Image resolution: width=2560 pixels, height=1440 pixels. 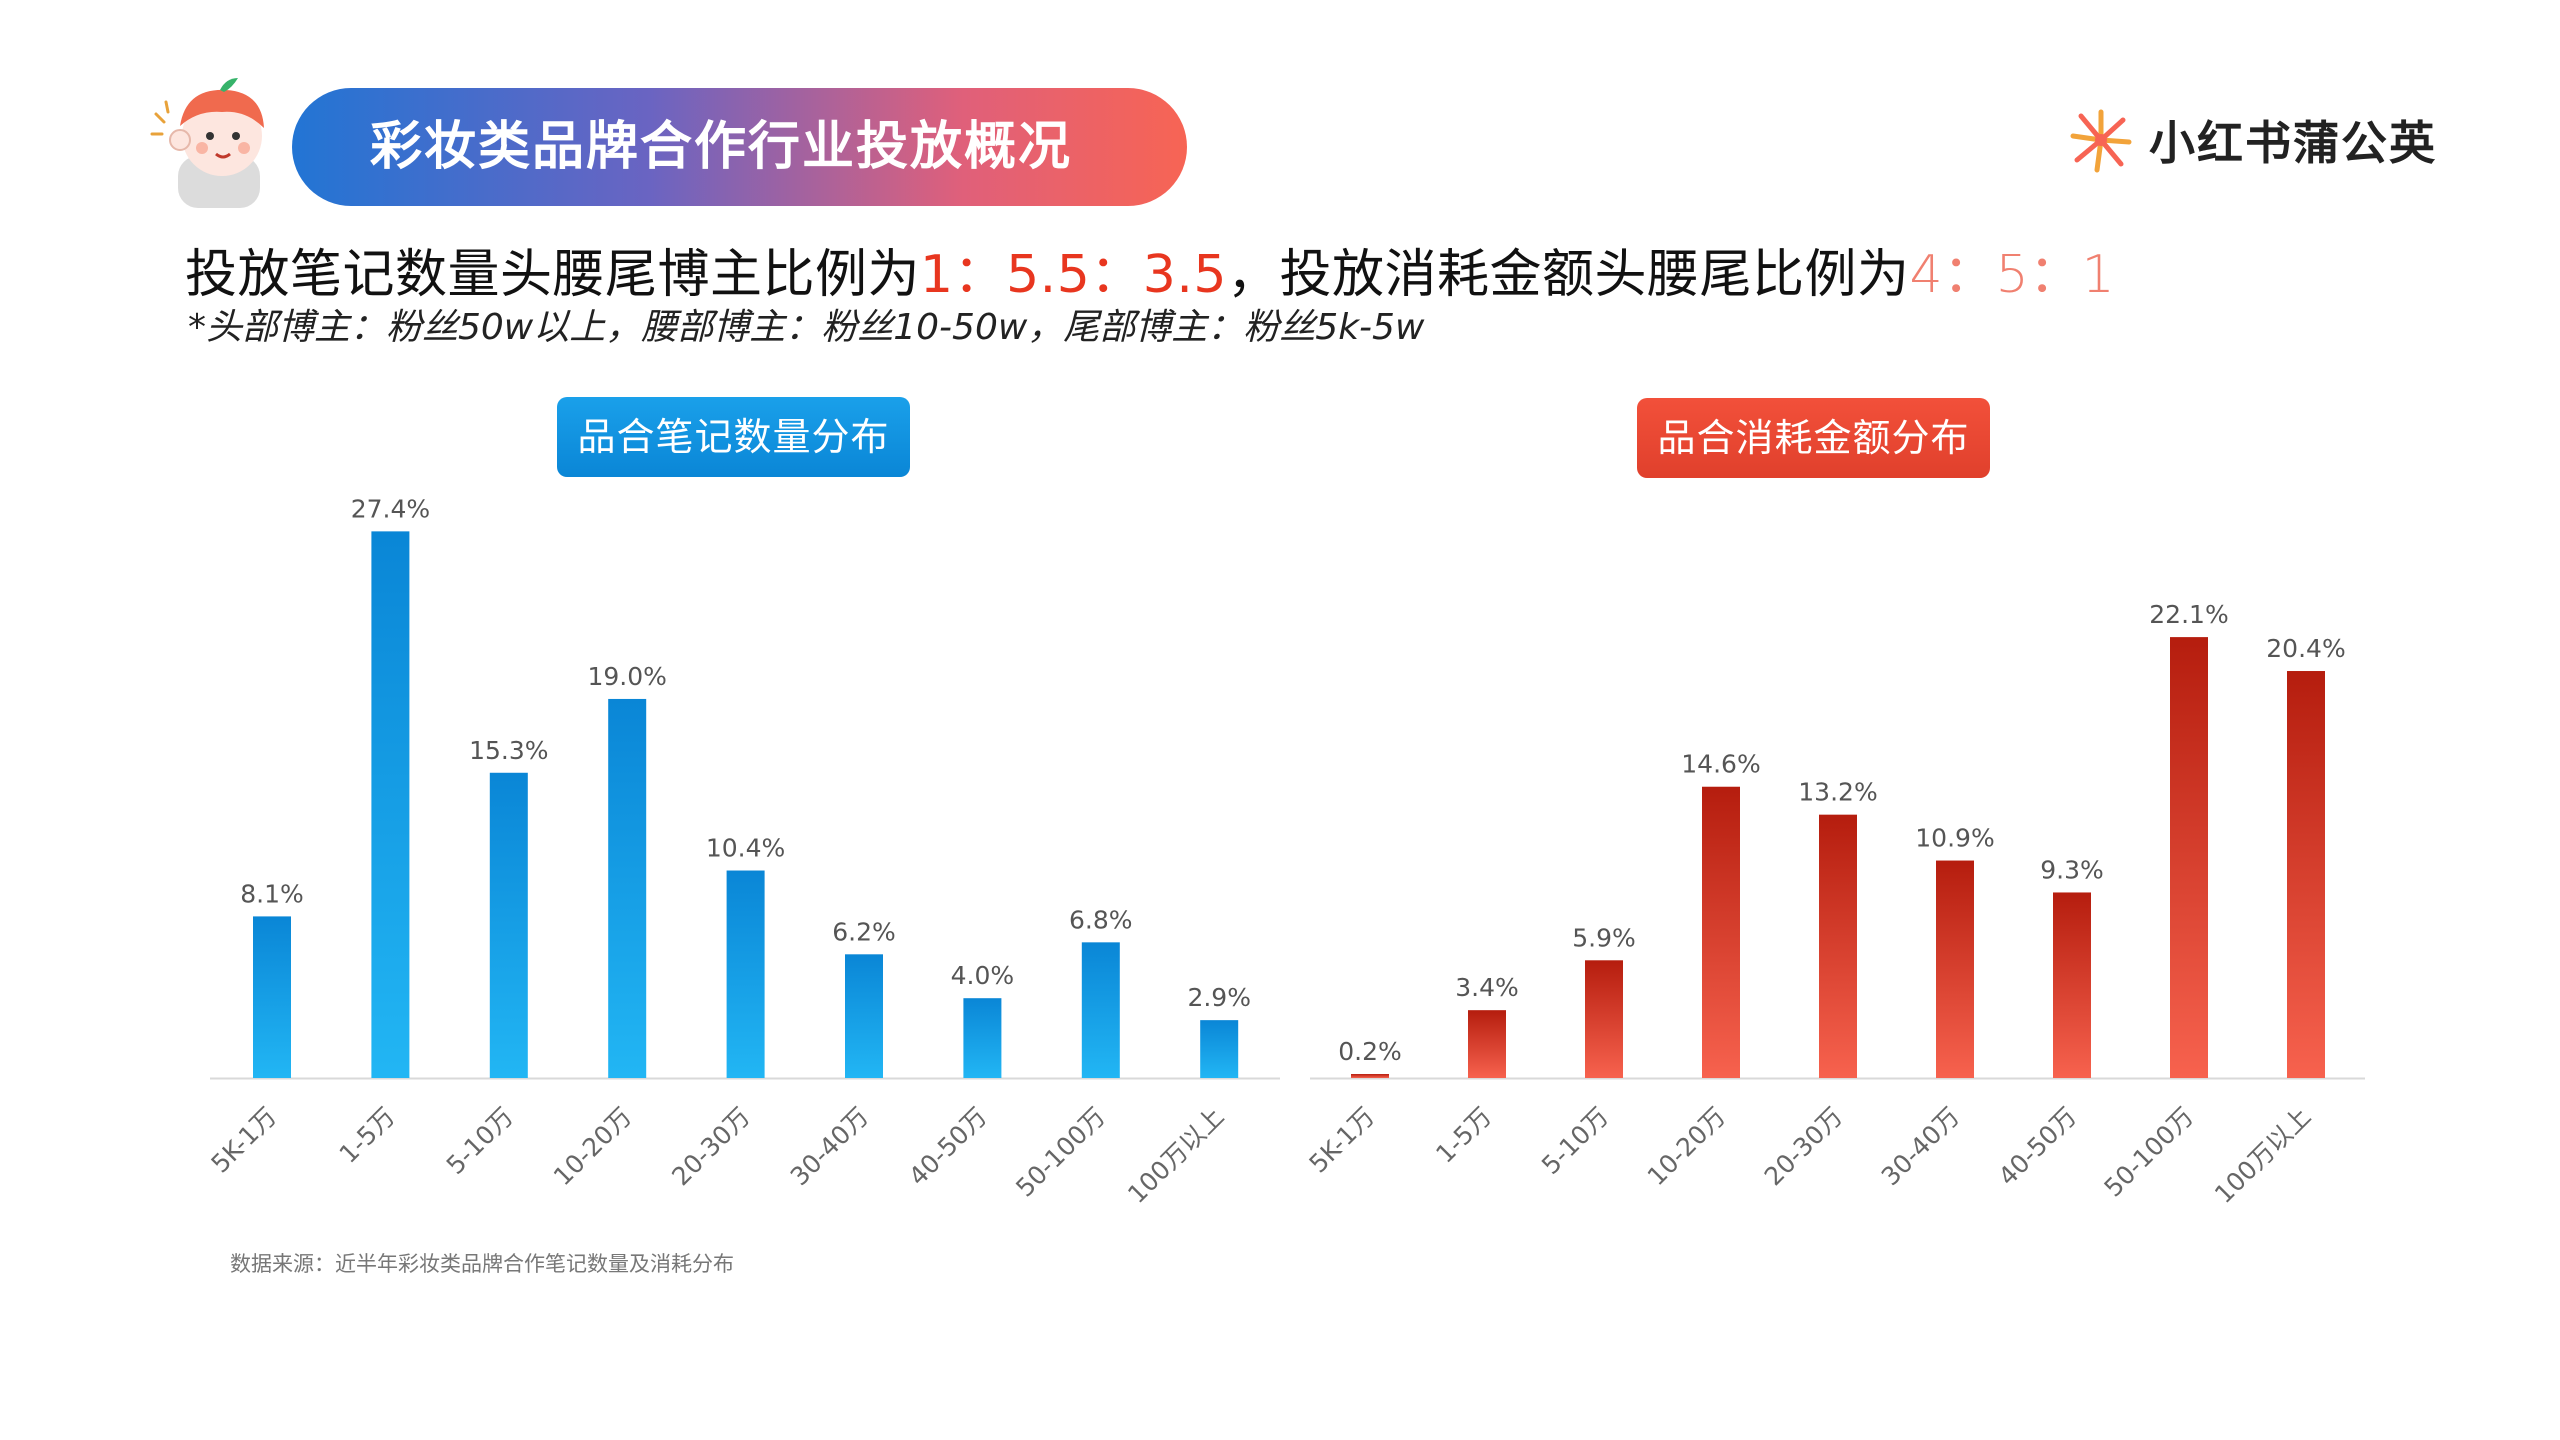 What do you see at coordinates (2101, 141) in the screenshot?
I see `dandelion-icon` at bounding box center [2101, 141].